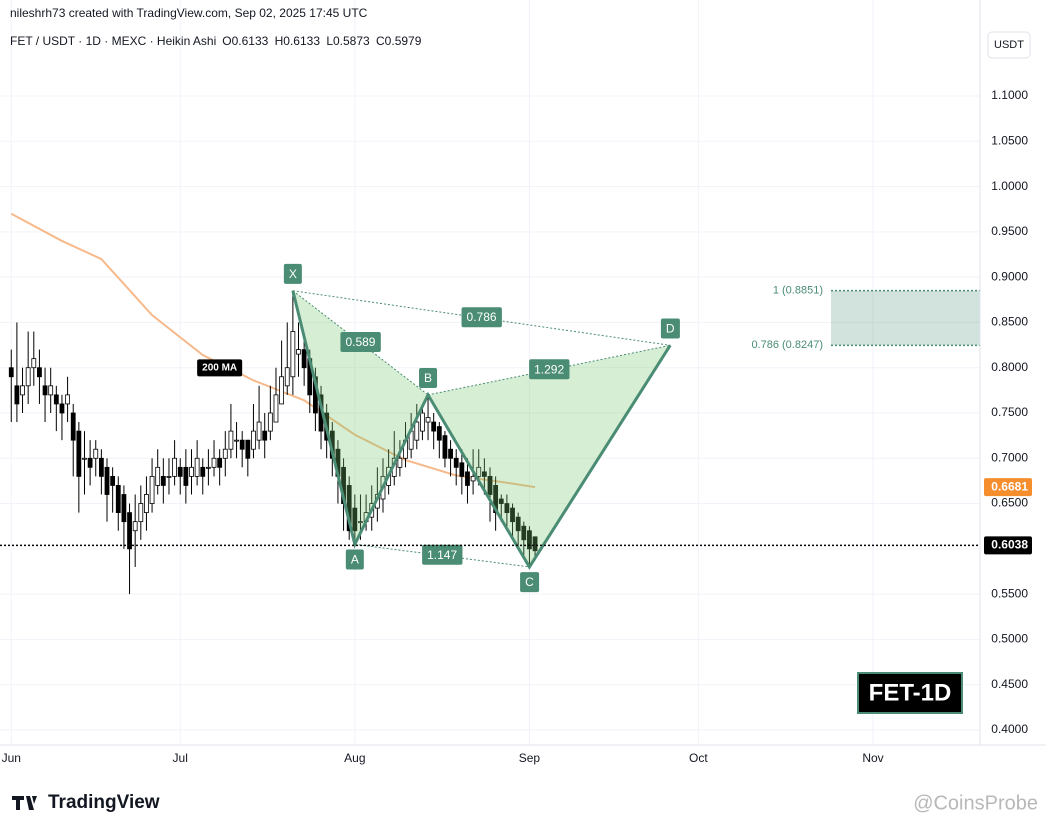  I want to click on point-label-group: X, so click(292, 273).